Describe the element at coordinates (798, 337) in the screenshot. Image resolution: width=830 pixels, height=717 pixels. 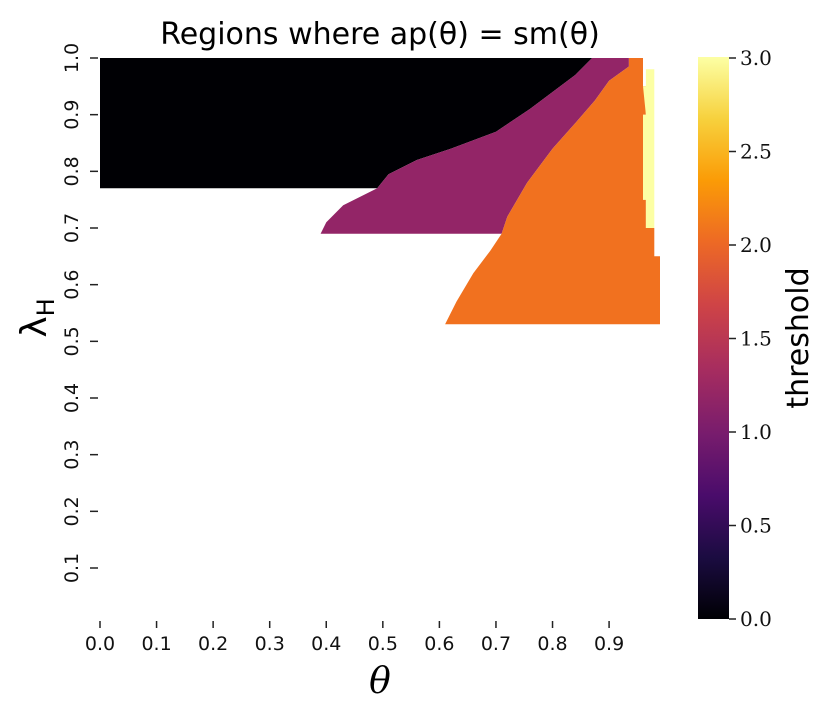
I see `colorbar-label: threshold` at that location.